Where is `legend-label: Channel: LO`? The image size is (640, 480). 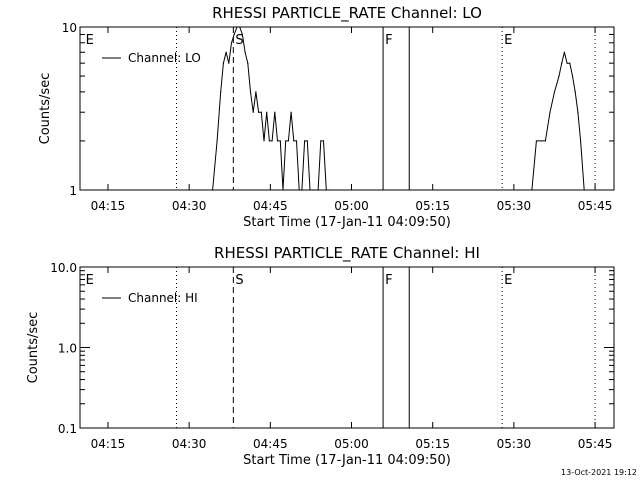 legend-label: Channel: LO is located at coordinates (164, 58).